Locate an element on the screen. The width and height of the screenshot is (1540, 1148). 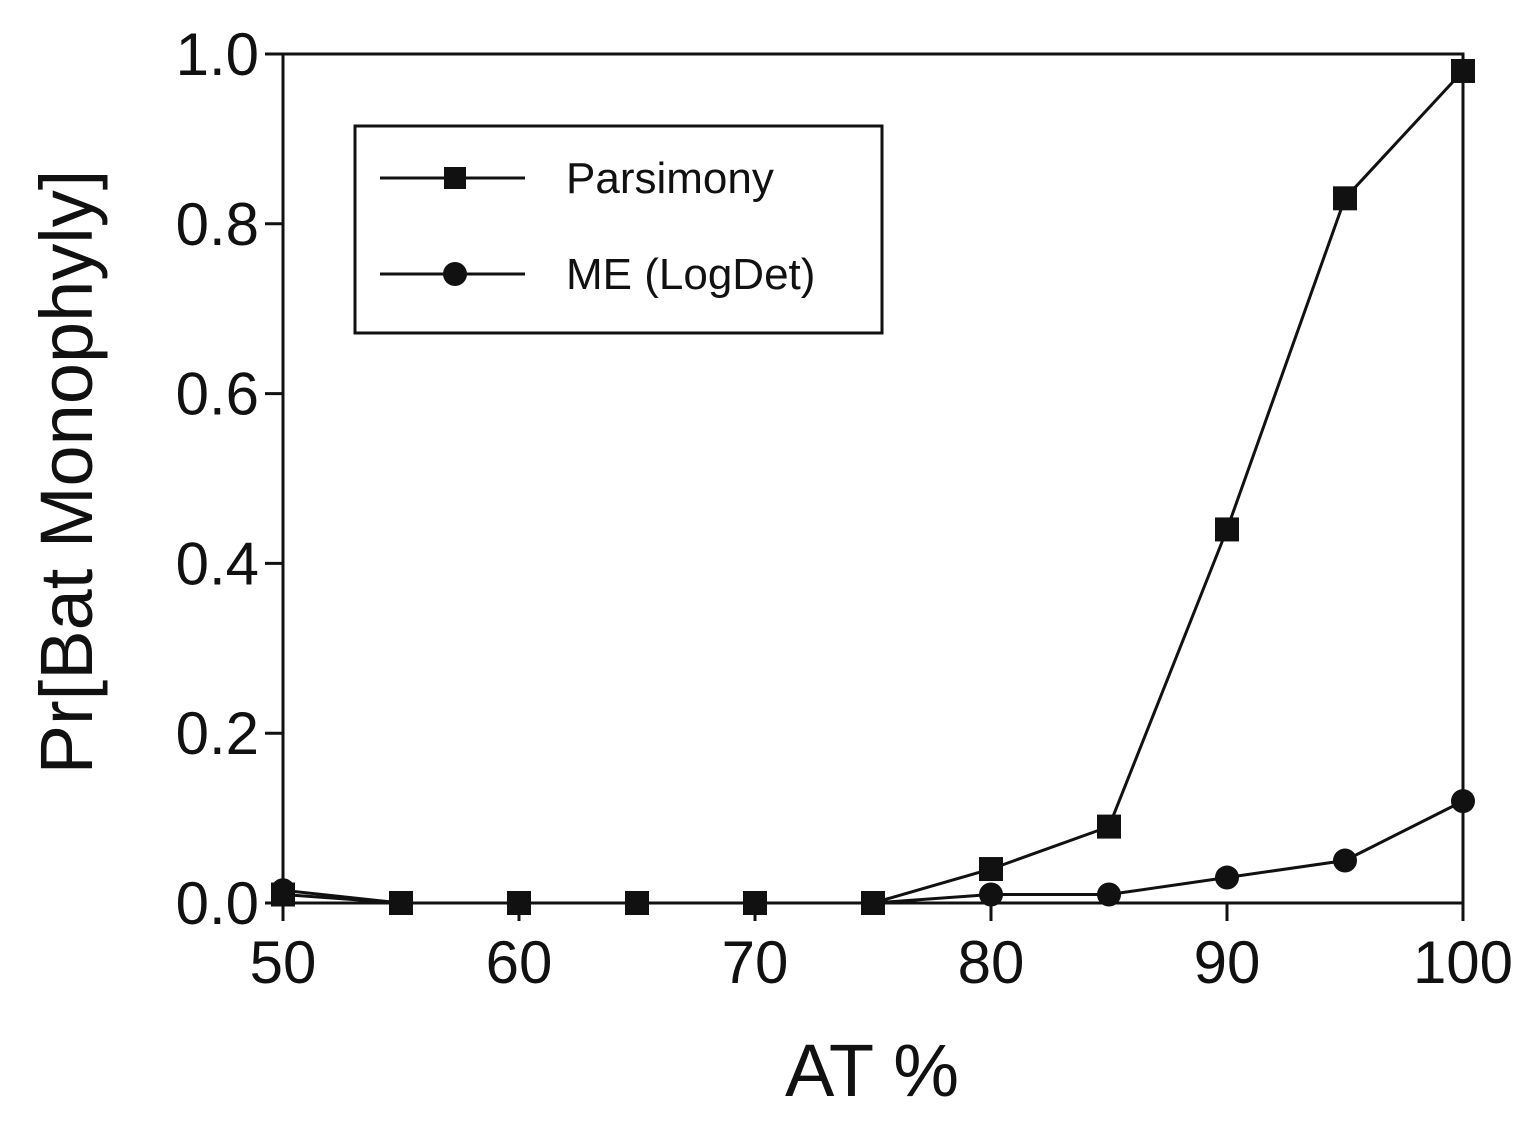
y-tick-label: 0.6 is located at coordinates (217, 394).